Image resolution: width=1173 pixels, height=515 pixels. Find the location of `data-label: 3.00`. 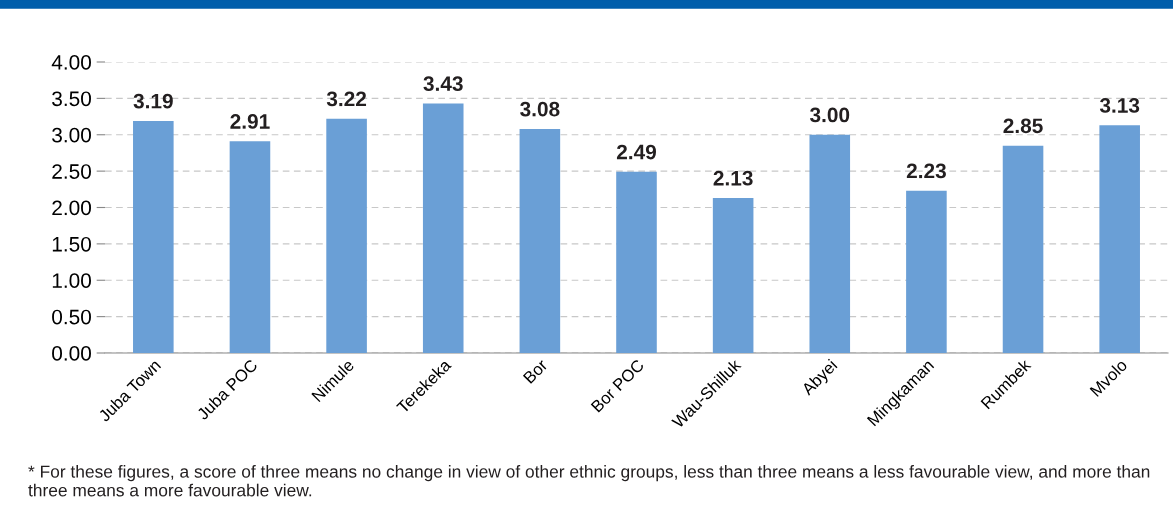

data-label: 3.00 is located at coordinates (829, 115).